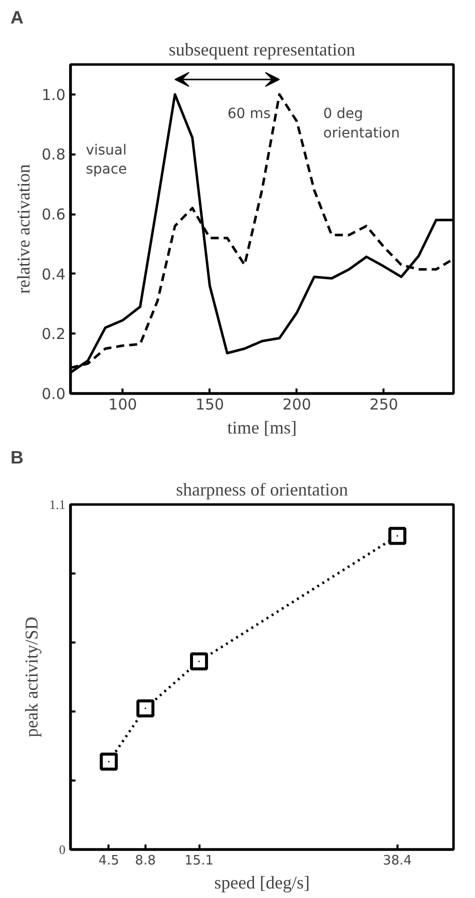 Image resolution: width=475 pixels, height=898 pixels. Describe the element at coordinates (199, 861) in the screenshot. I see `x-tick-label: 15.1` at that location.